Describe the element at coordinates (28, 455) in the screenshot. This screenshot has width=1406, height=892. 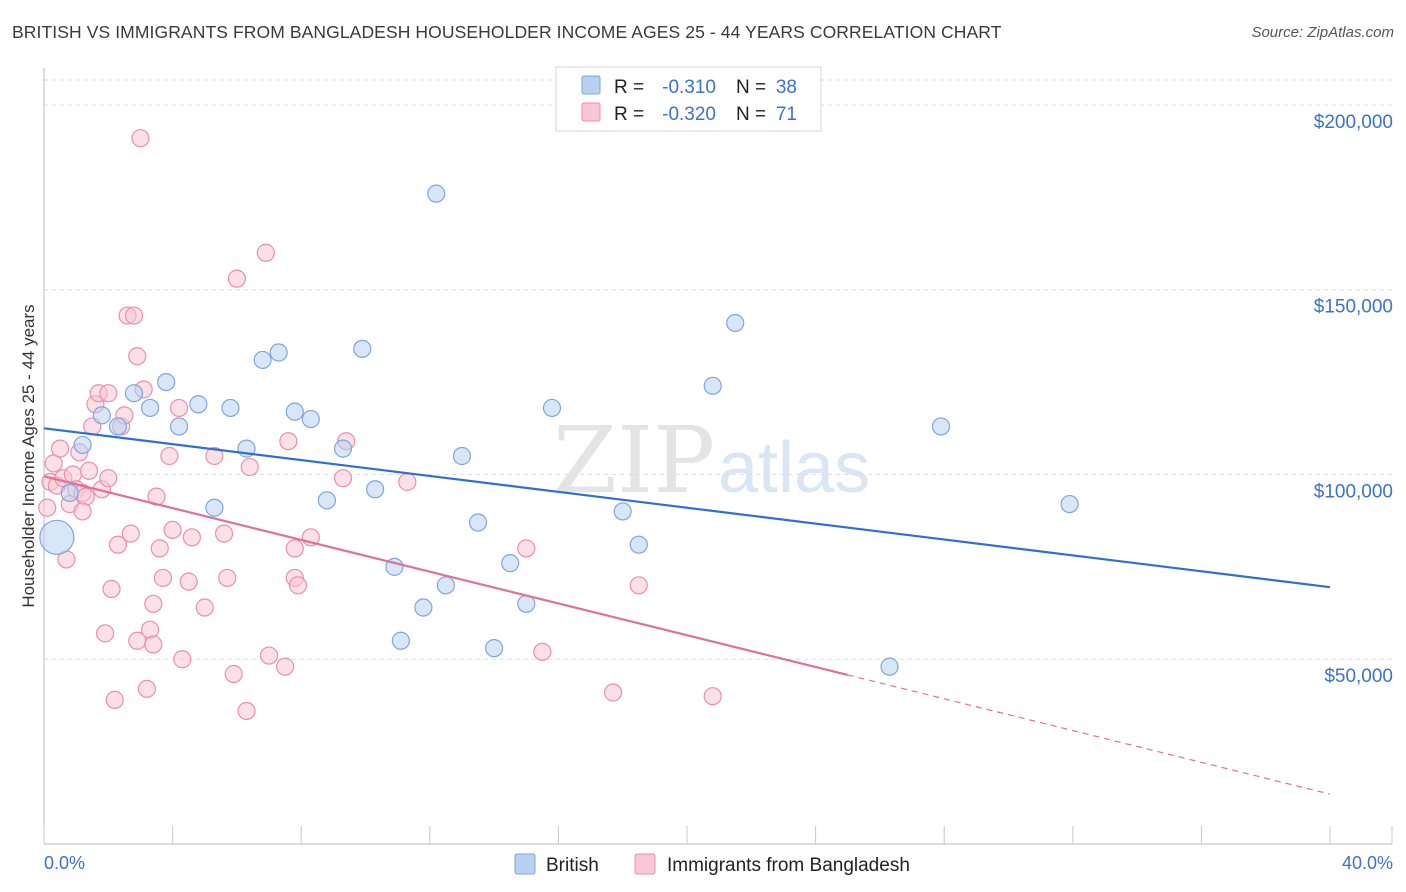
I see `y-axis-label: Householder Income Ages 25 - 44 years` at that location.